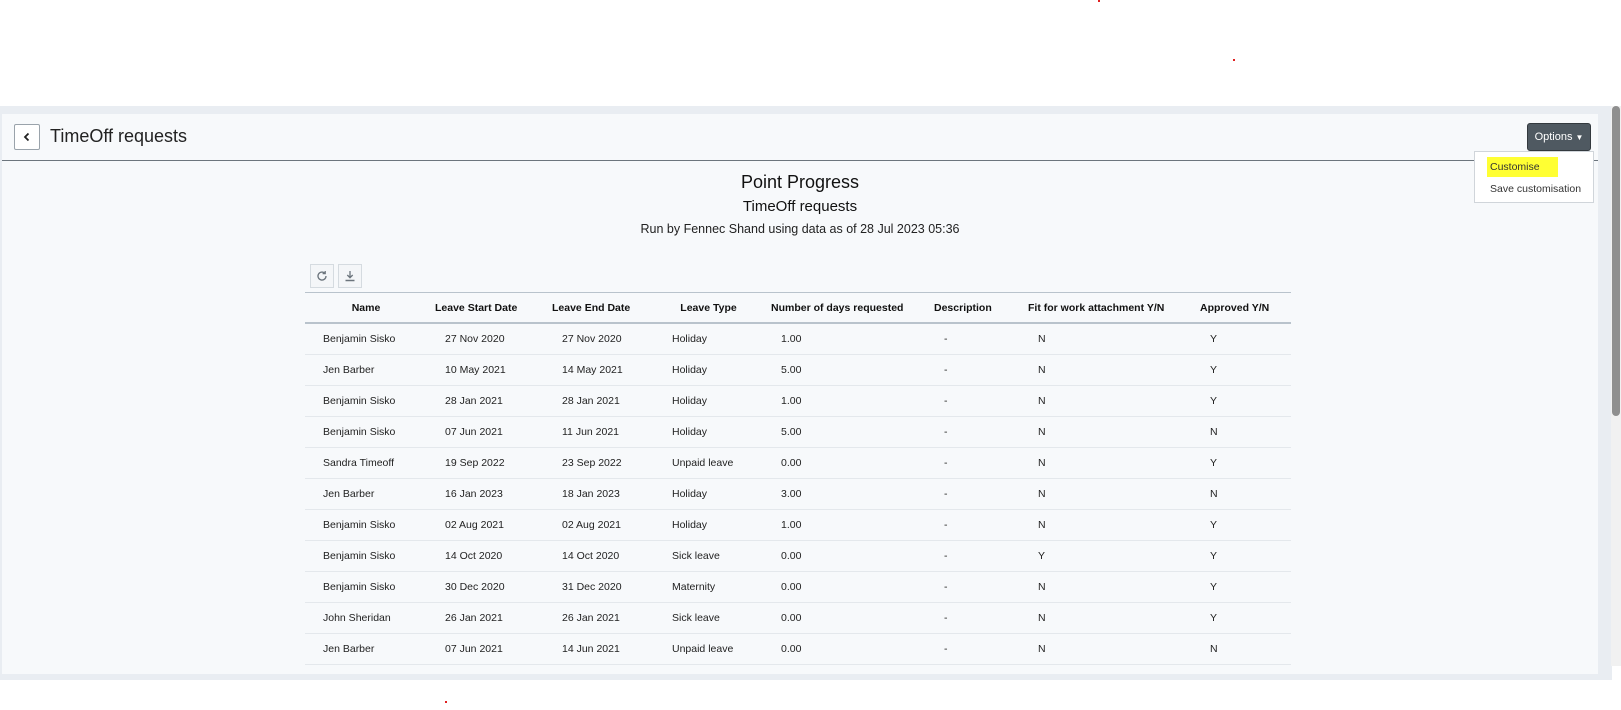  Describe the element at coordinates (1616, 261) in the screenshot. I see `scrollbar-thumb` at that location.